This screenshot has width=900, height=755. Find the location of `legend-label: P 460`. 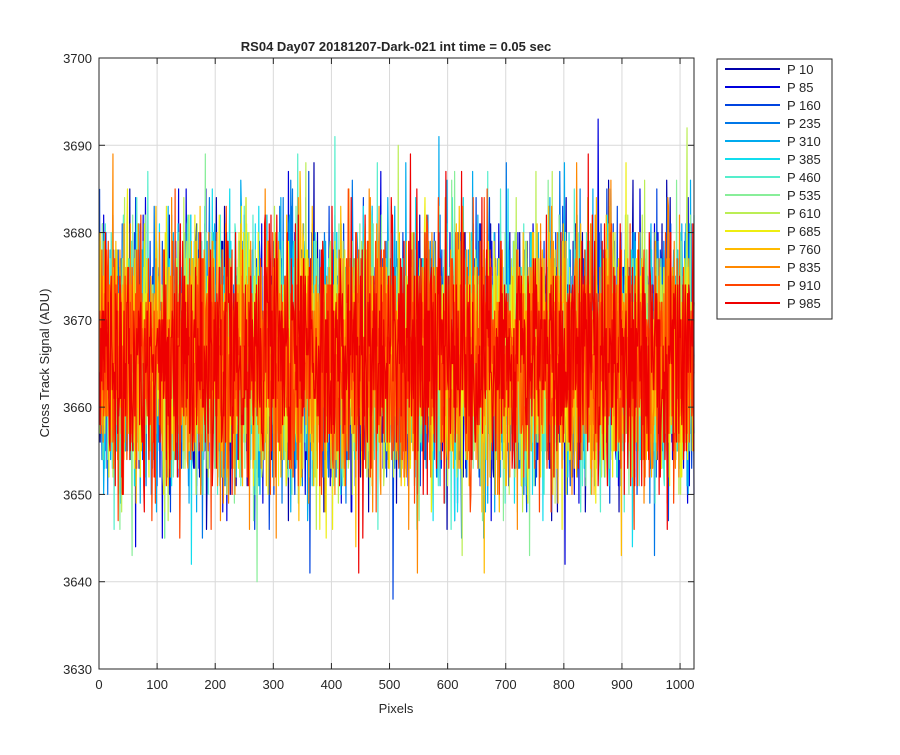

legend-label: P 460 is located at coordinates (804, 177).